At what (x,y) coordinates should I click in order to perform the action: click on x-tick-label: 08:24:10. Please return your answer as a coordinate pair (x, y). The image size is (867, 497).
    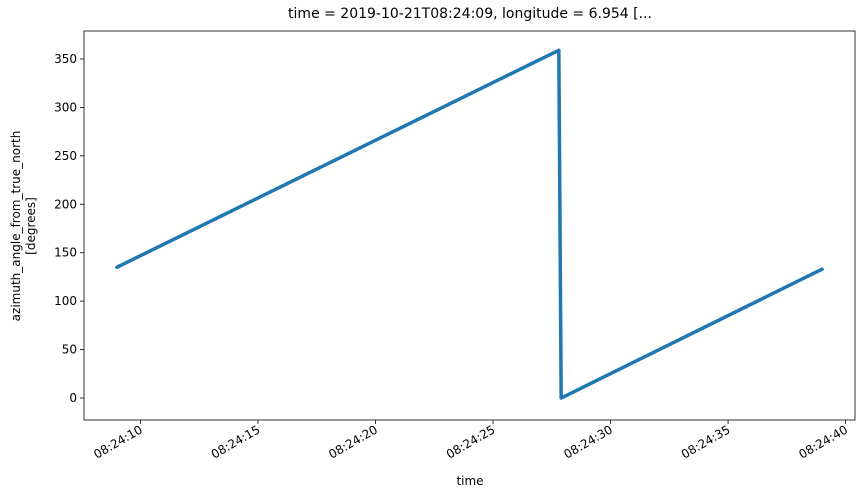
    Looking at the image, I should click on (118, 441).